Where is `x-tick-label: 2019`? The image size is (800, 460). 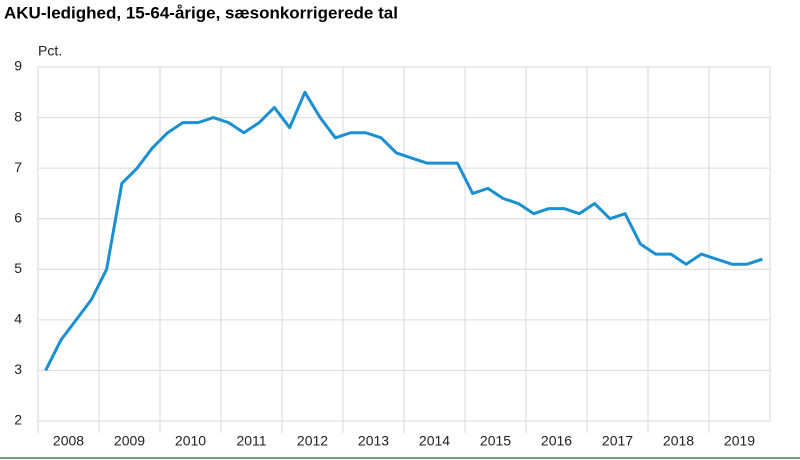
x-tick-label: 2019 is located at coordinates (739, 441).